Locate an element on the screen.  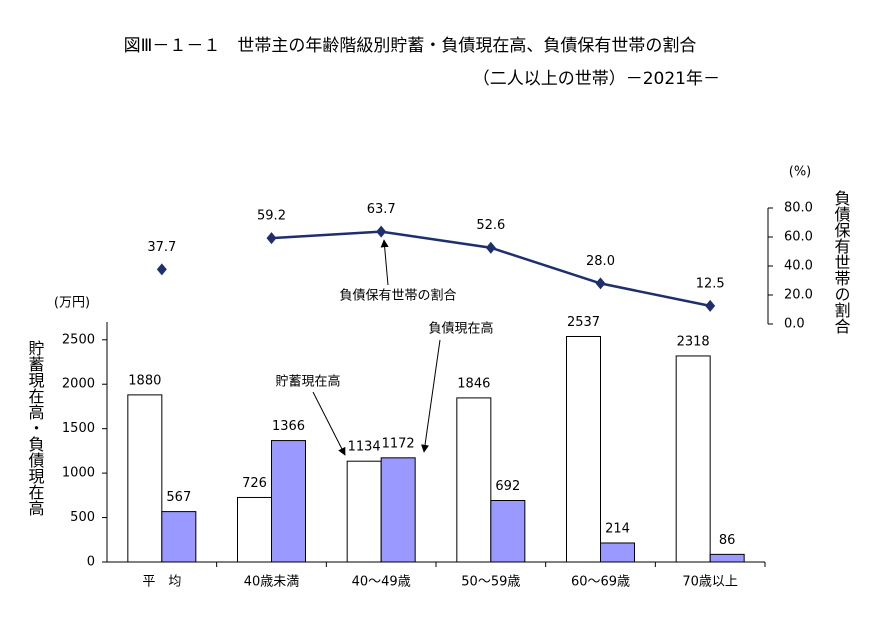
y2-tick-label: 20.0 is located at coordinates (798, 295).